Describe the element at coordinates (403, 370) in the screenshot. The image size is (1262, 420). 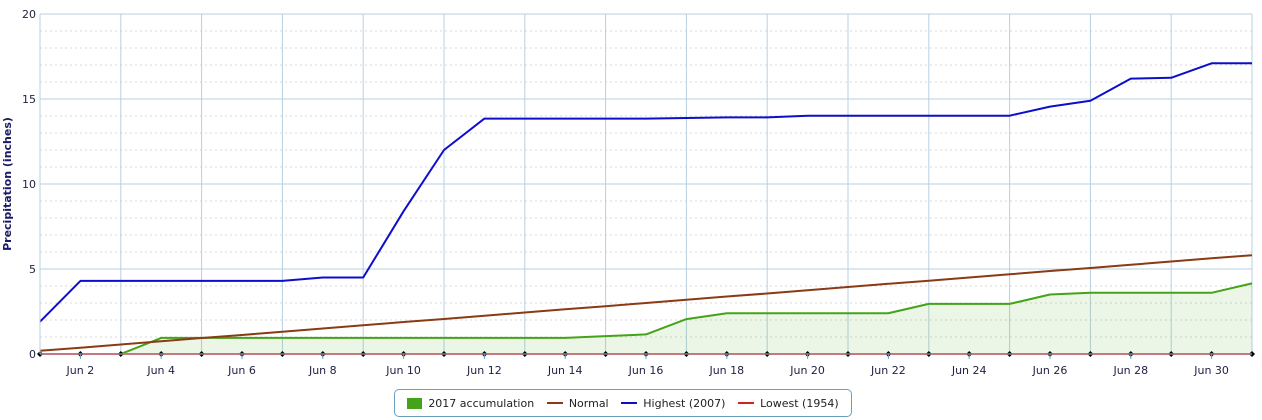
I see `x-tick-label: Jun 10` at that location.